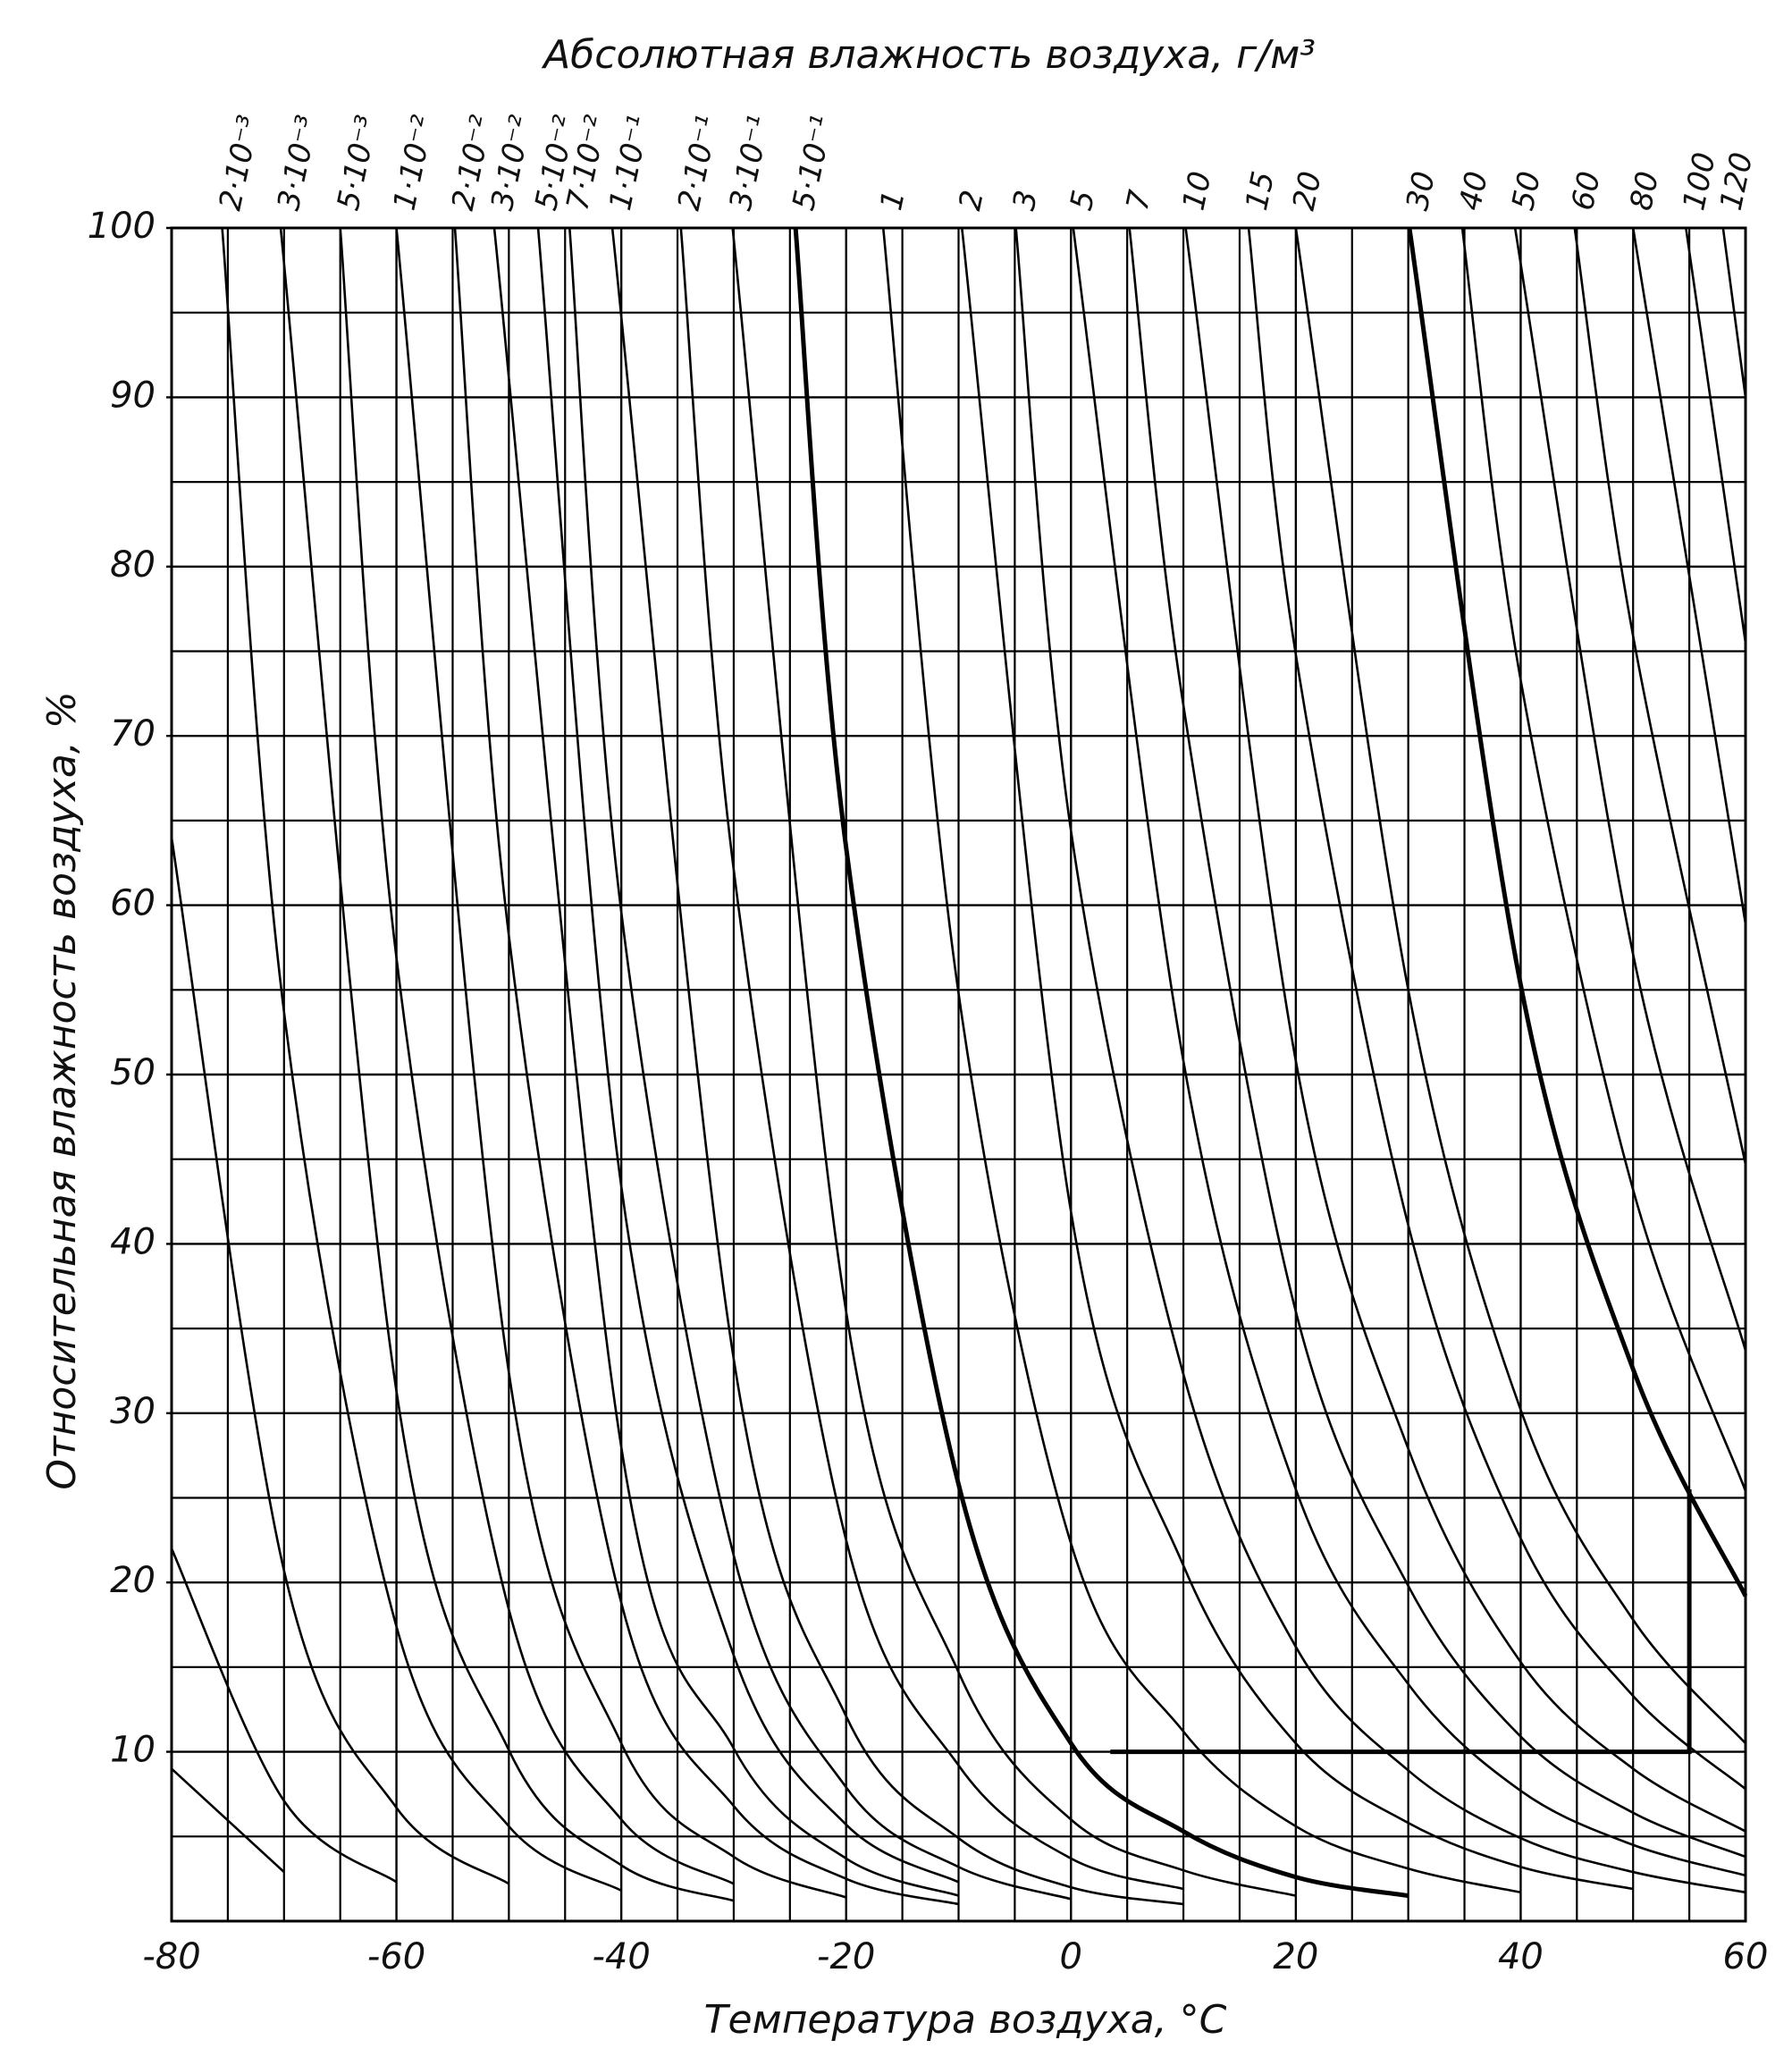  Describe the element at coordinates (1586, 191) in the screenshot. I see `curve-label: 60` at that location.